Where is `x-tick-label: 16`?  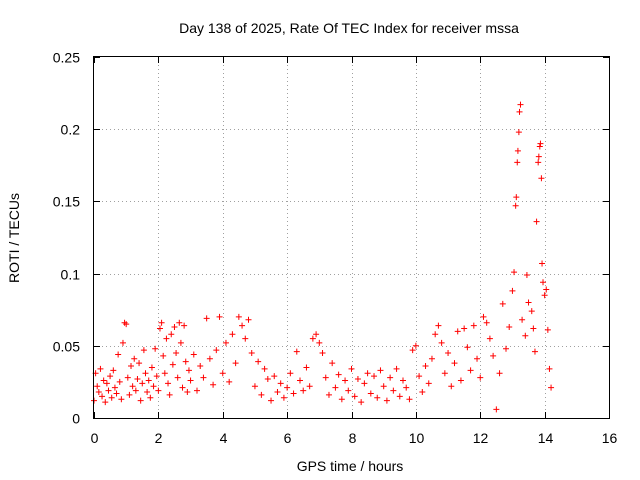 x-tick-label: 16 is located at coordinates (610, 438).